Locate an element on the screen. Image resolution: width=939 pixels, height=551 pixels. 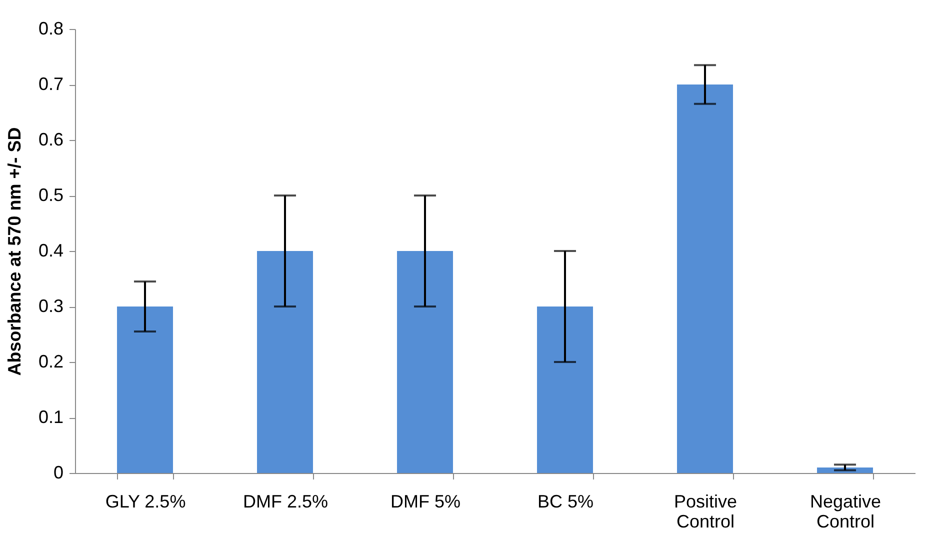
y-tick-label: 0.1 is located at coordinates (51, 417).